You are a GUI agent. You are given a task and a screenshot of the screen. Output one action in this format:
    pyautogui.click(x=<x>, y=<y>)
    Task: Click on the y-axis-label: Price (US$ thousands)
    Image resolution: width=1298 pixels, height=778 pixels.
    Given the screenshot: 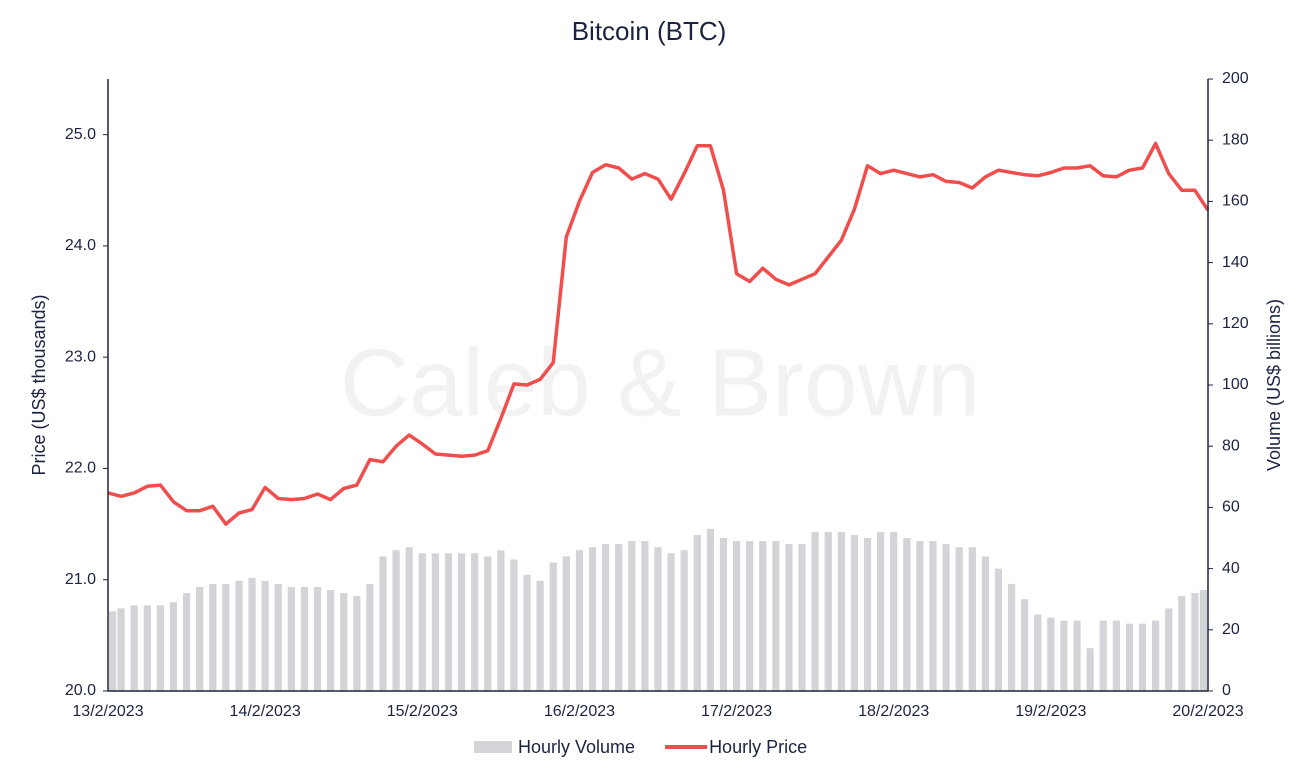 What is the action you would take?
    pyautogui.click(x=39, y=384)
    